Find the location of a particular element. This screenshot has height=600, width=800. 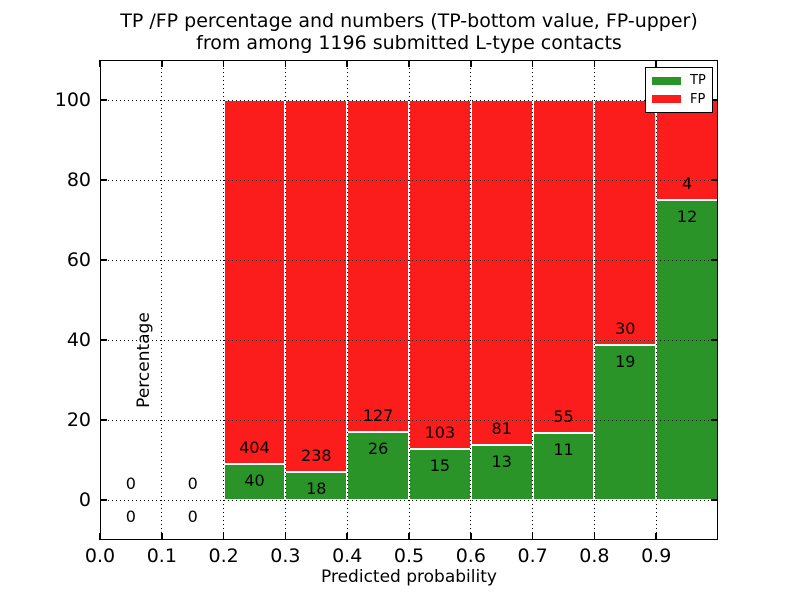

legend-label-tp: TP is located at coordinates (698, 81).